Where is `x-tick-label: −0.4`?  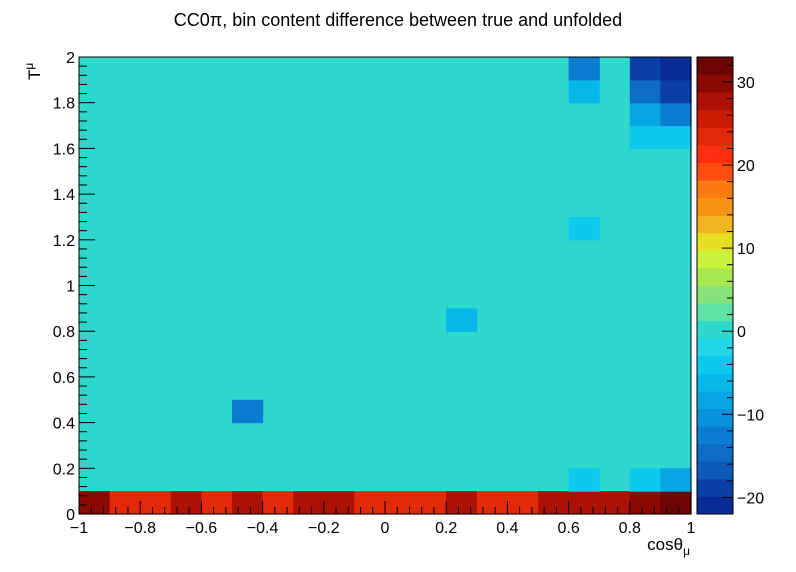 x-tick-label: −0.4 is located at coordinates (263, 528).